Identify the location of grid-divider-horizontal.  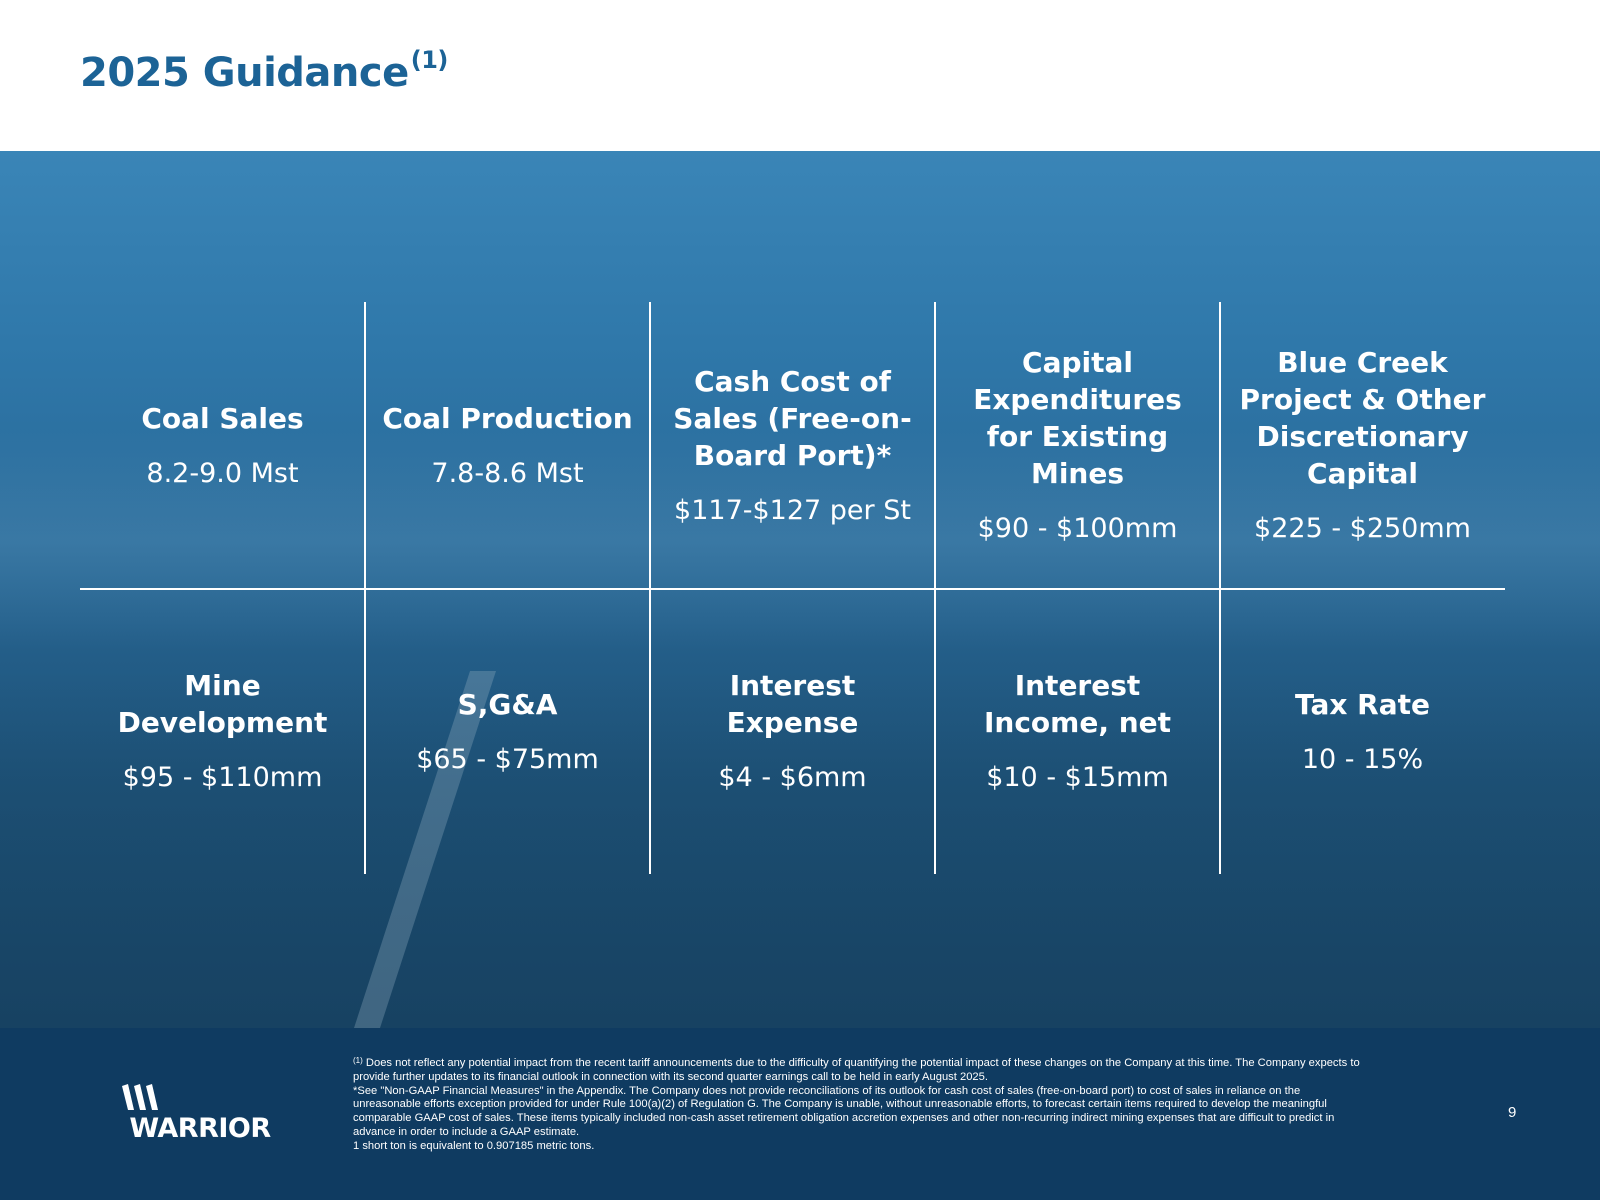
(792, 589).